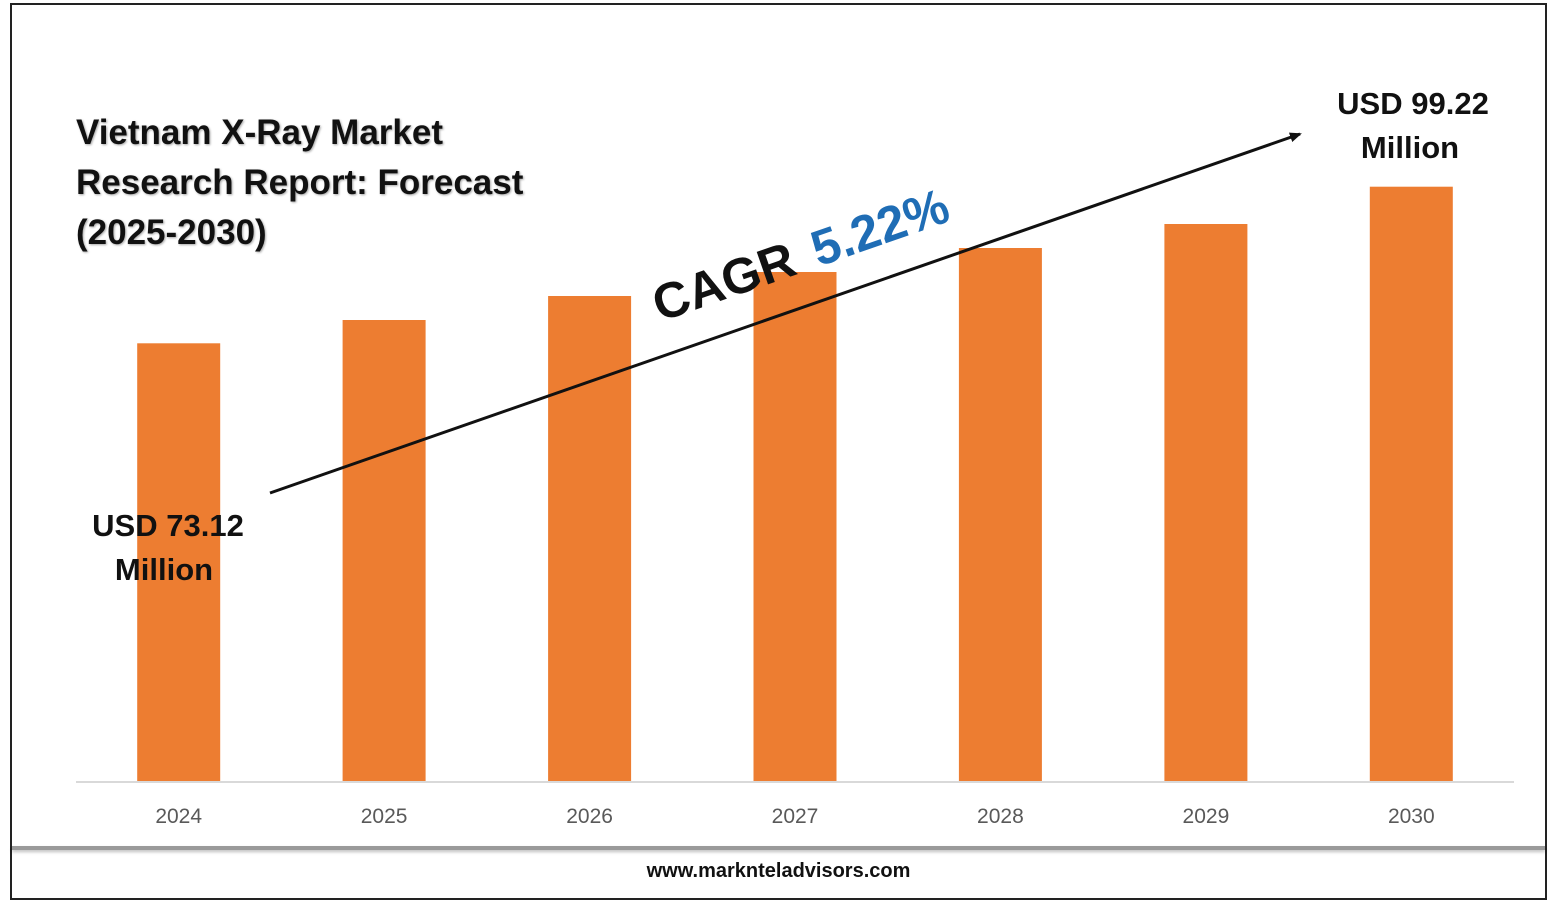  I want to click on start-value-callout-line1: USD 73.12, so click(168, 525).